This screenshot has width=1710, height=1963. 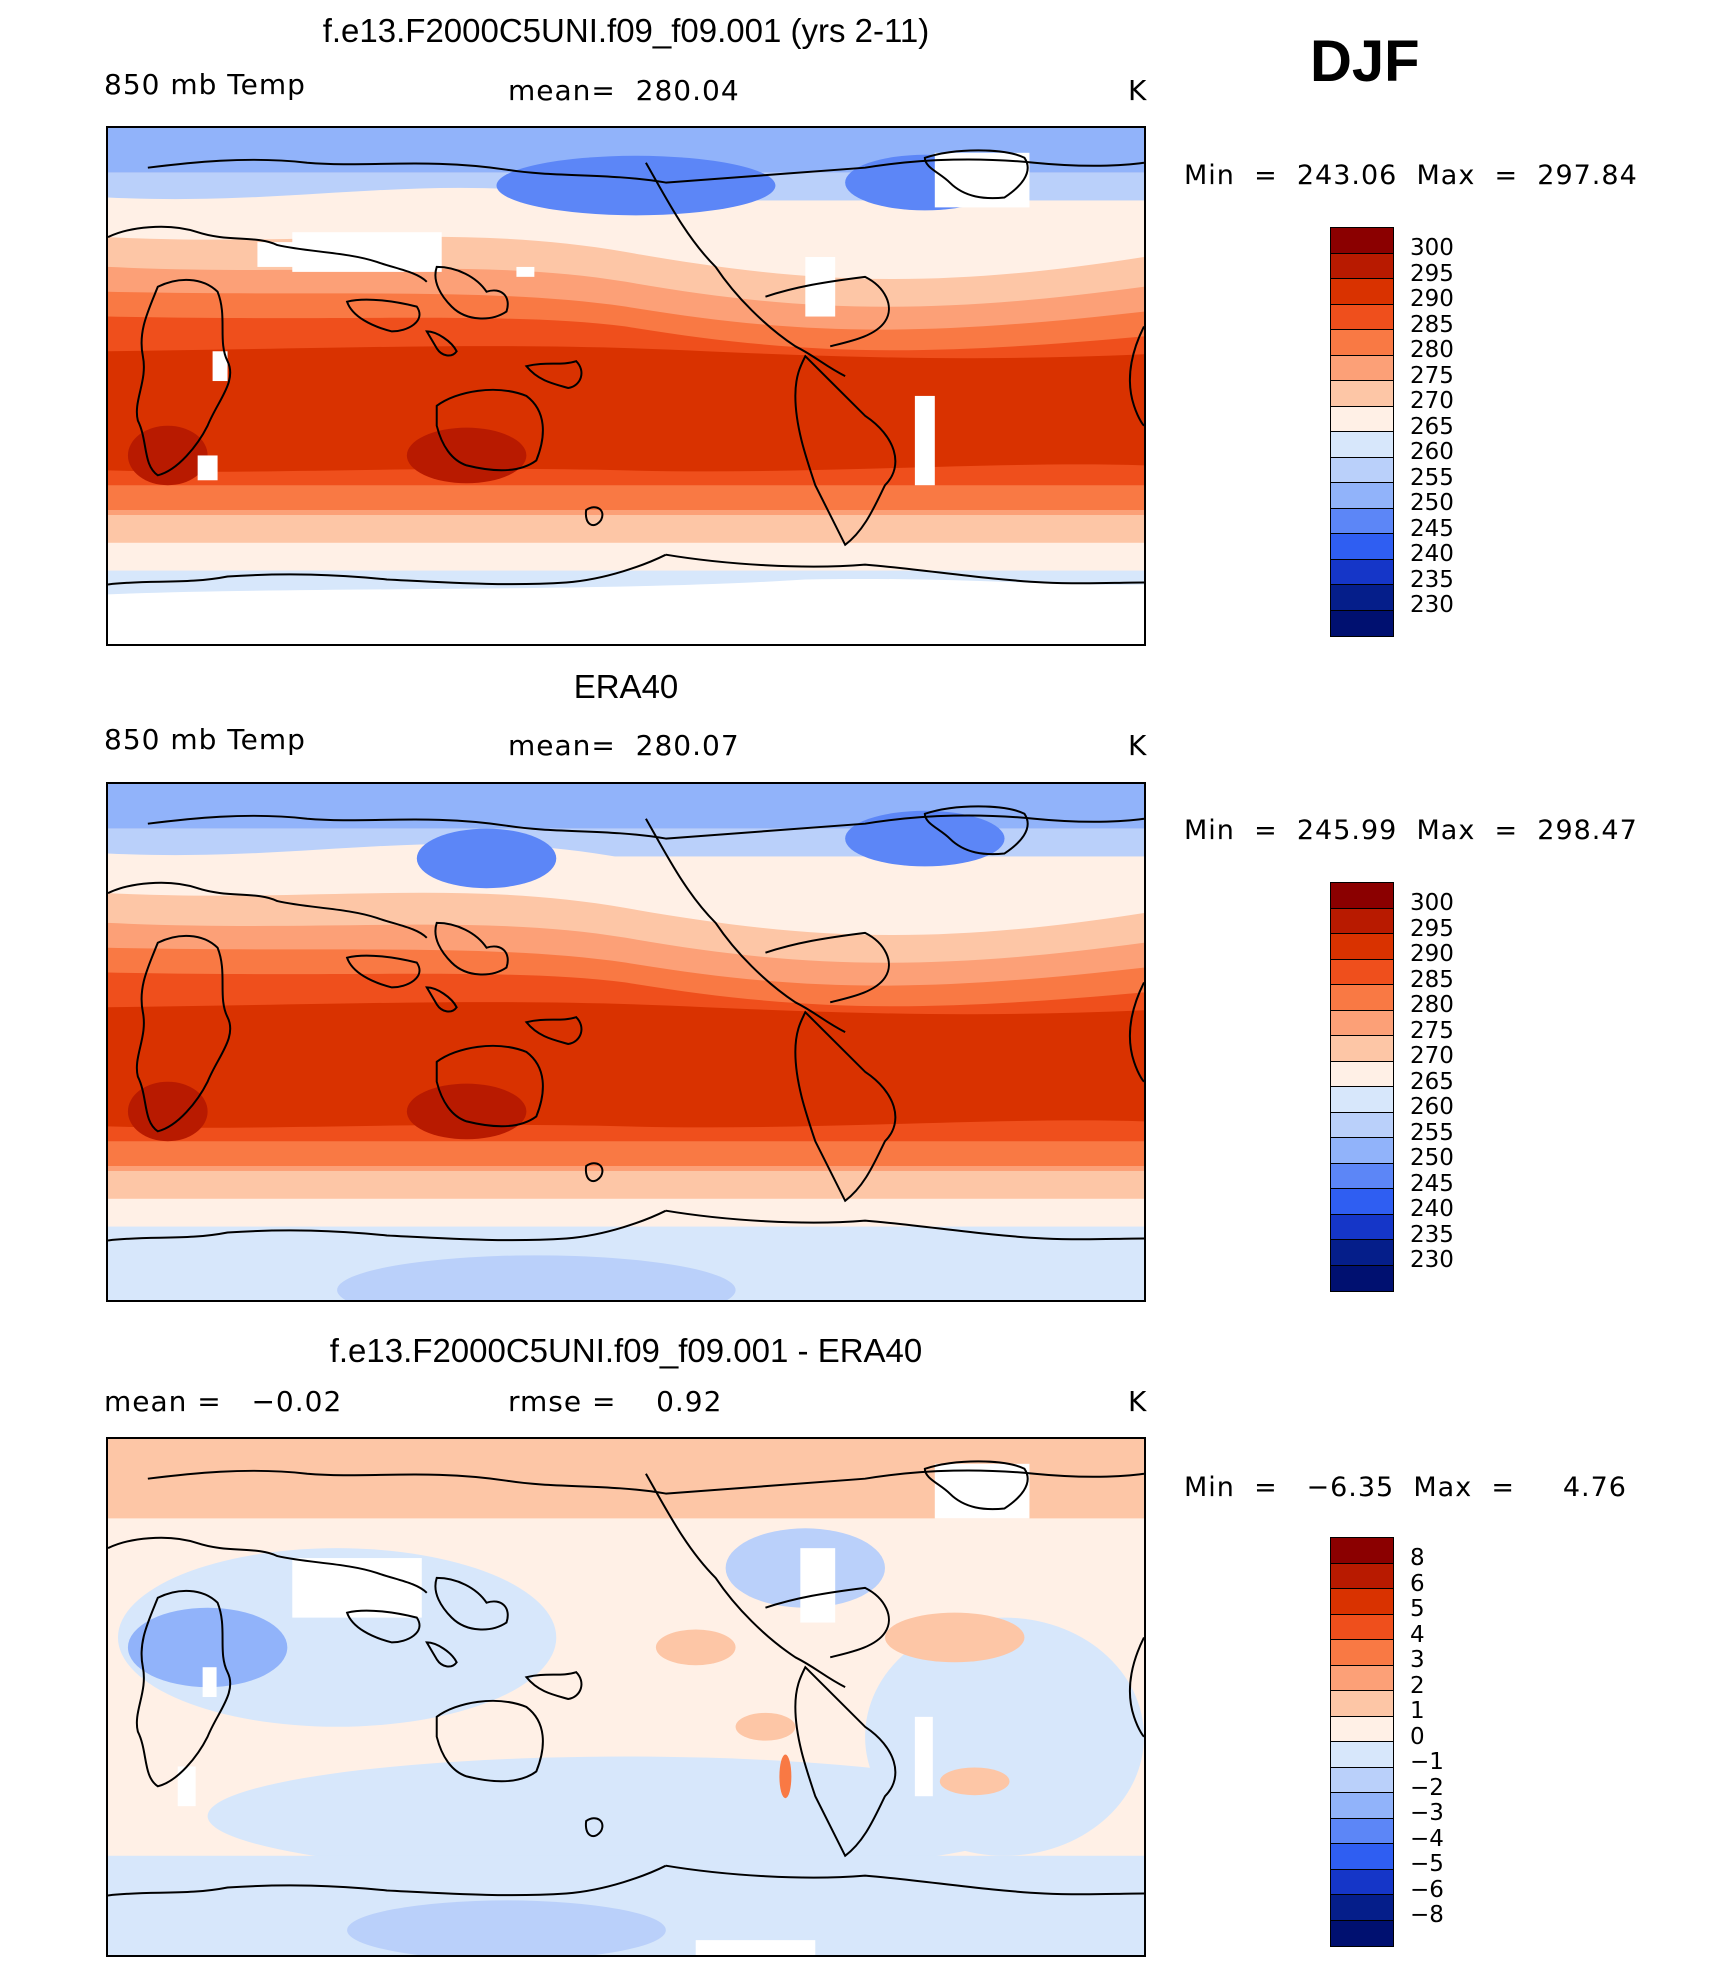 I want to click on panel2-minmax: Min = 245.99 Max = 298.47, so click(x=1411, y=830).